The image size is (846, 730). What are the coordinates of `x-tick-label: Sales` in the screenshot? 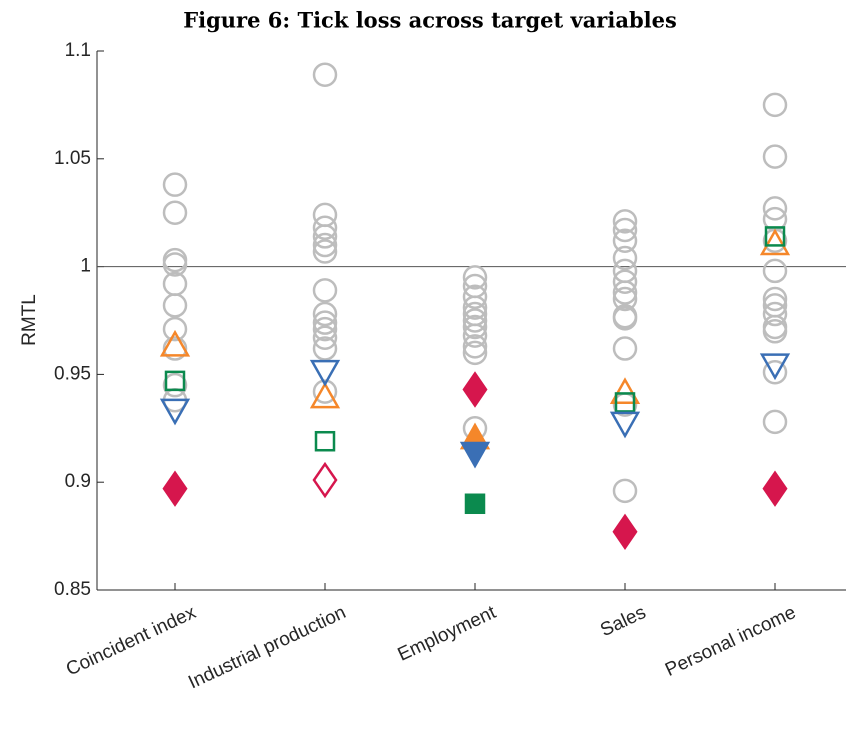 It's located at (623, 621).